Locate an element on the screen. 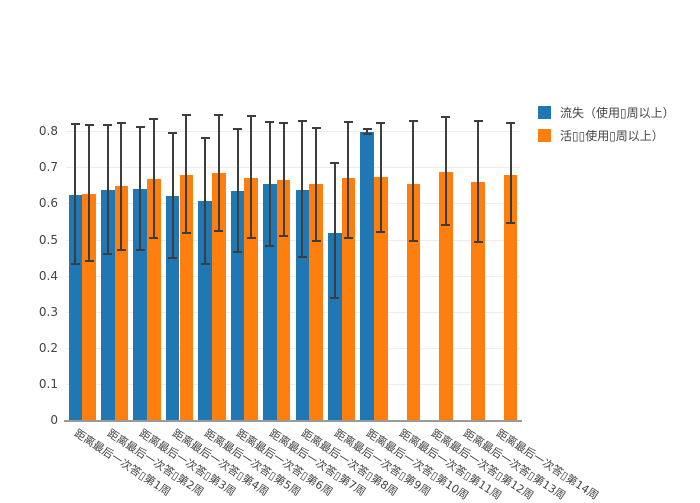 The width and height of the screenshot is (700, 503). y-tick-label: 0 is located at coordinates (54, 420).